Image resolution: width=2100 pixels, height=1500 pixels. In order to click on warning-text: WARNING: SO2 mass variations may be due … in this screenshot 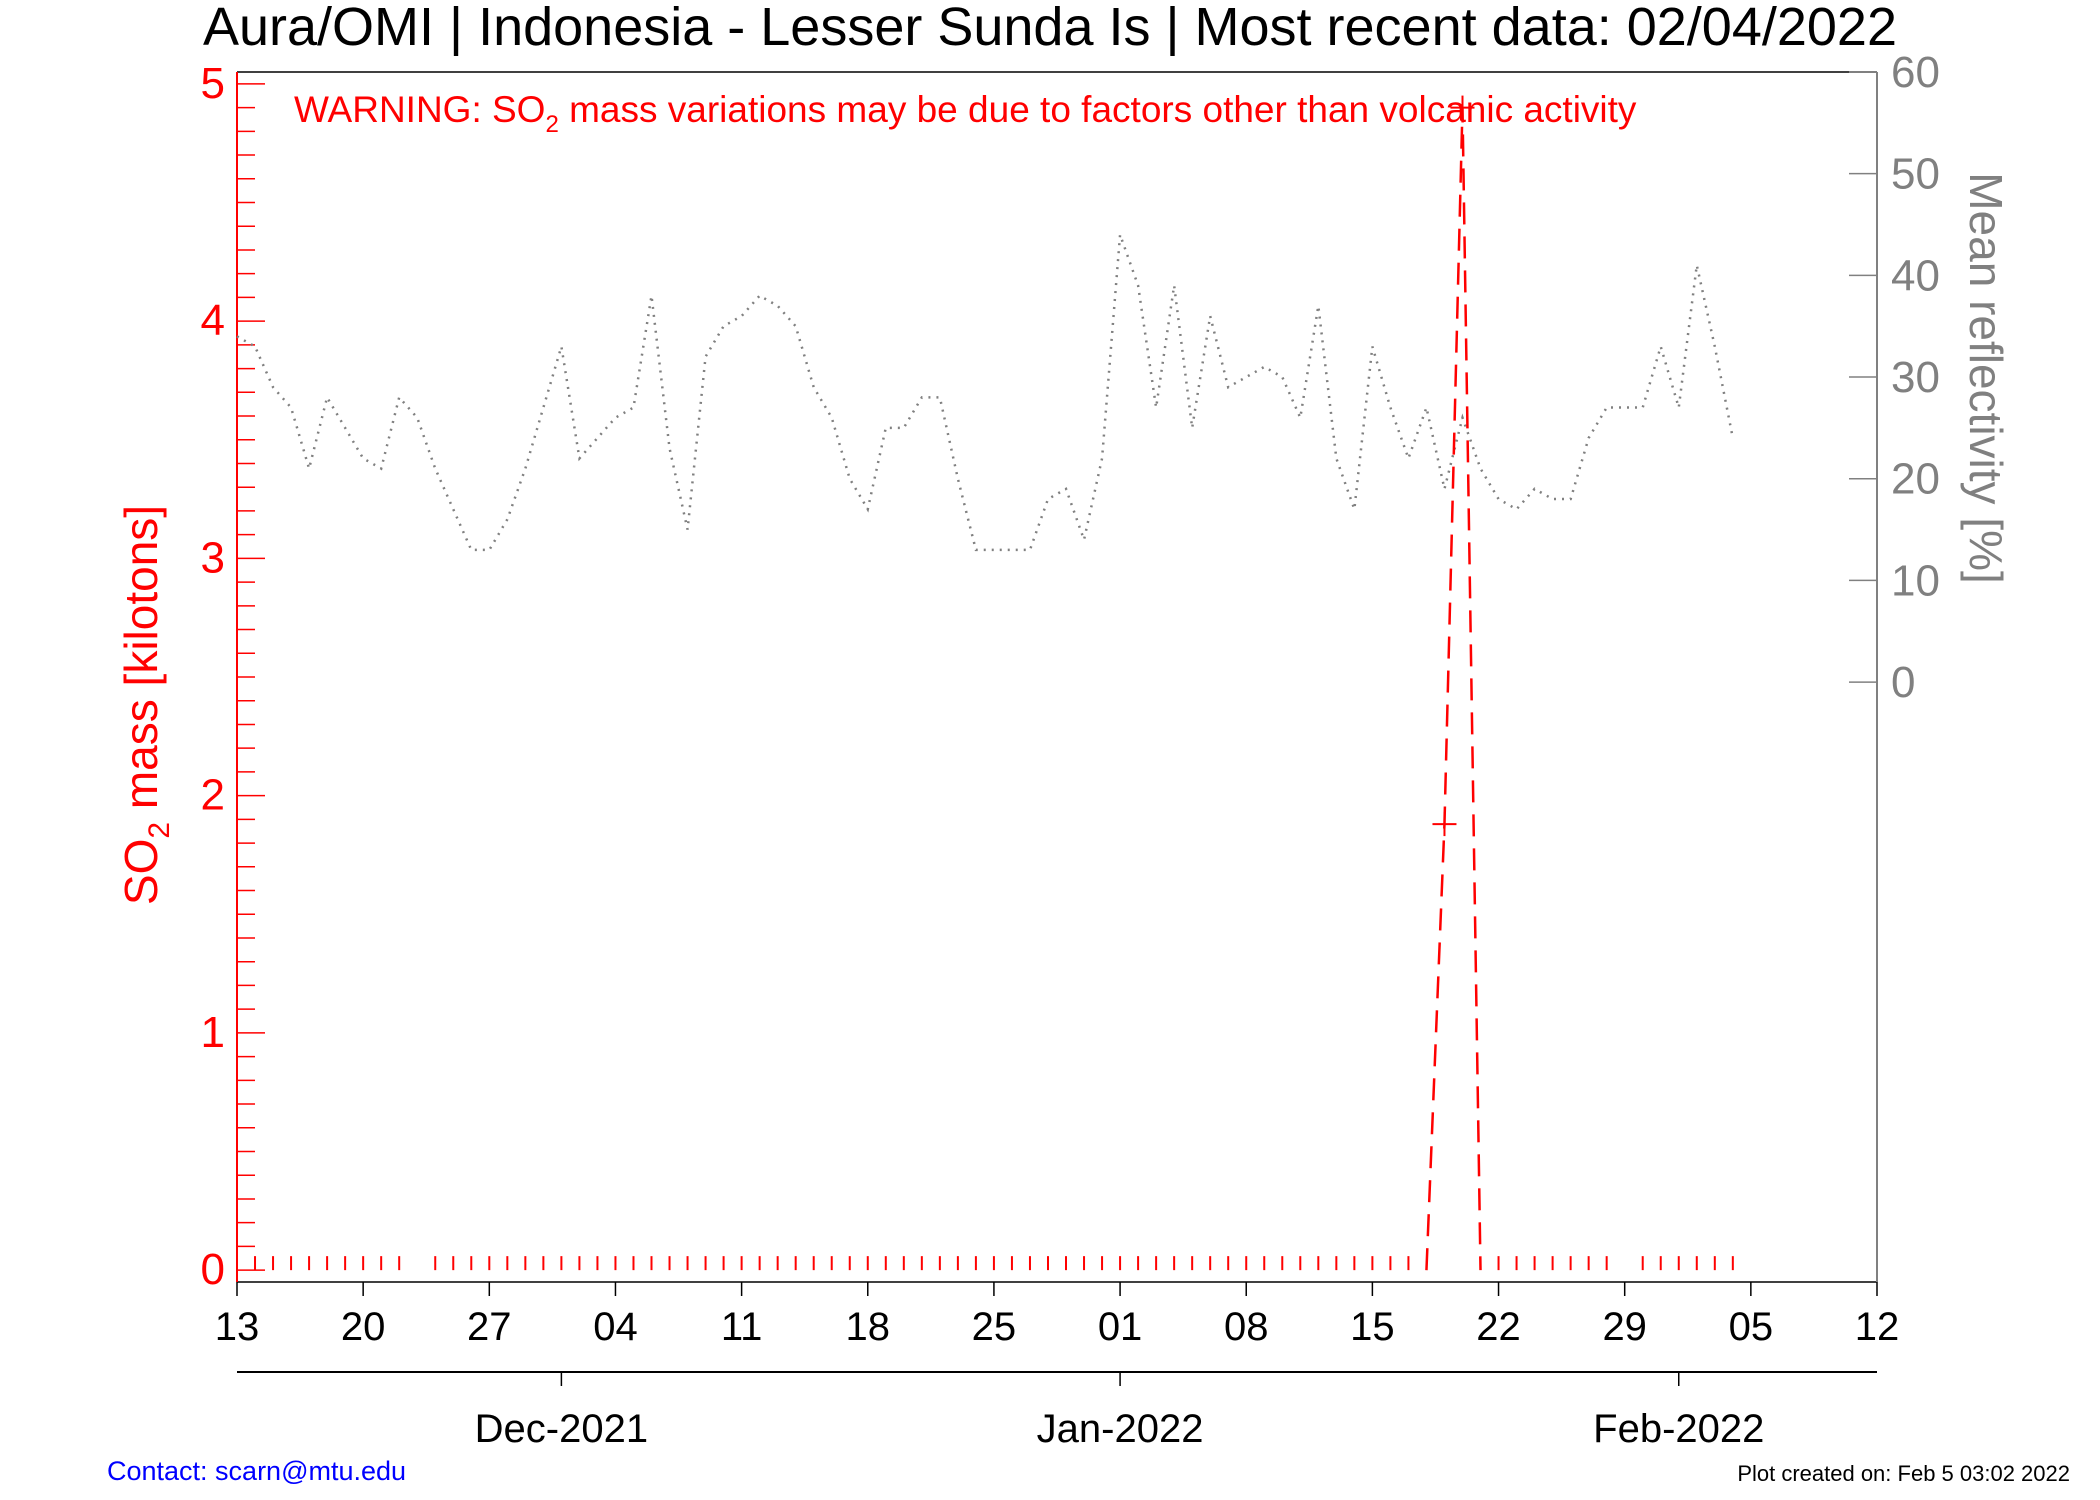, I will do `click(965, 113)`.